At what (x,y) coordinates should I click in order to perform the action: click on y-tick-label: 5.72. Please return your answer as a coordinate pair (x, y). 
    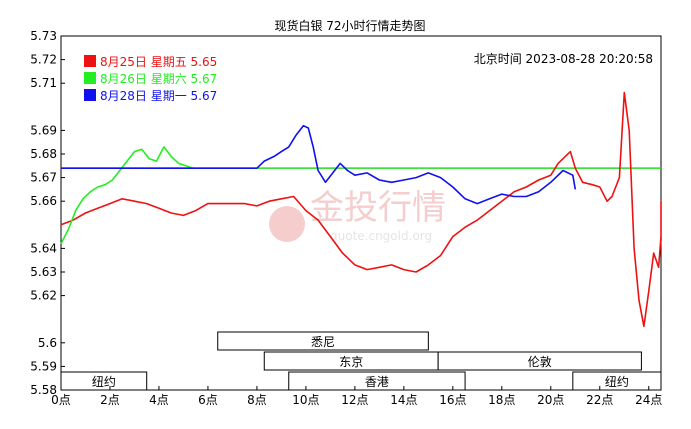
    Looking at the image, I should click on (43, 60).